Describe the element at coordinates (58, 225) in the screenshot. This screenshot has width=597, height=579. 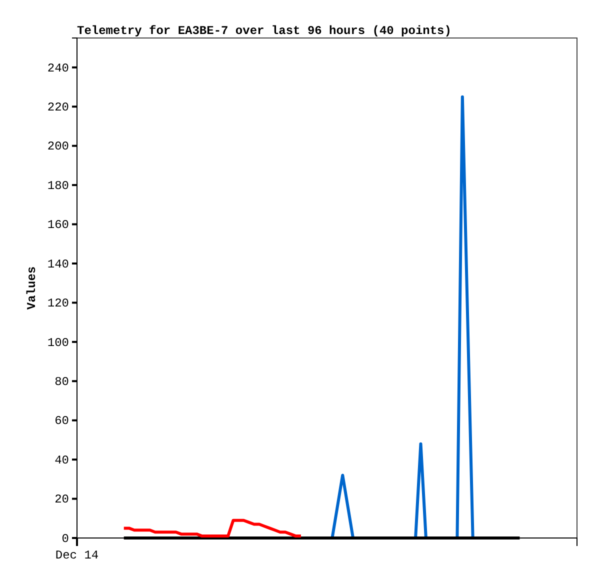
I see `y-tick-label: 160` at that location.